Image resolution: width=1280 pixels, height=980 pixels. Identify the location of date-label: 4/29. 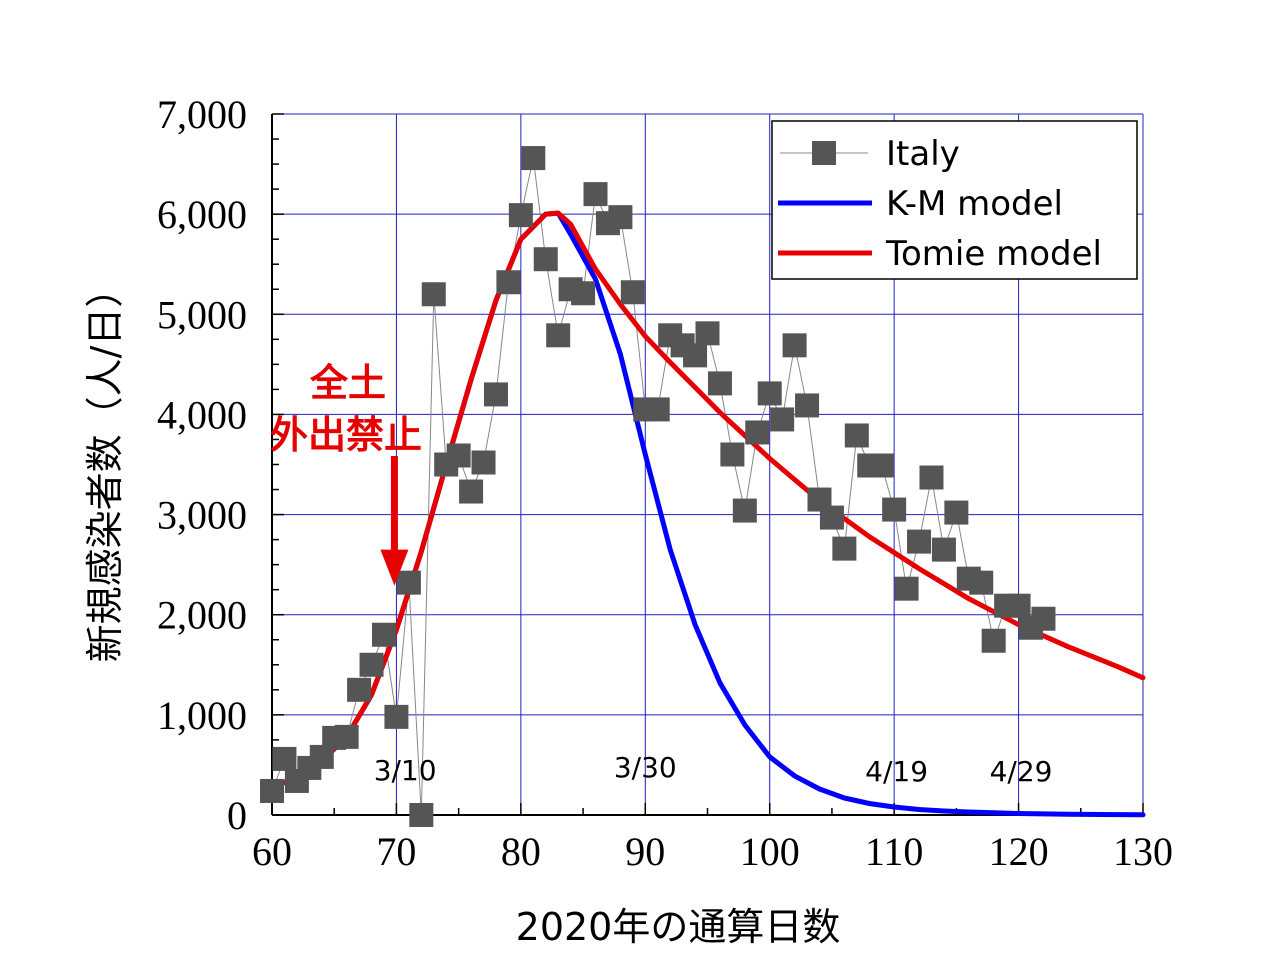
(1021, 771).